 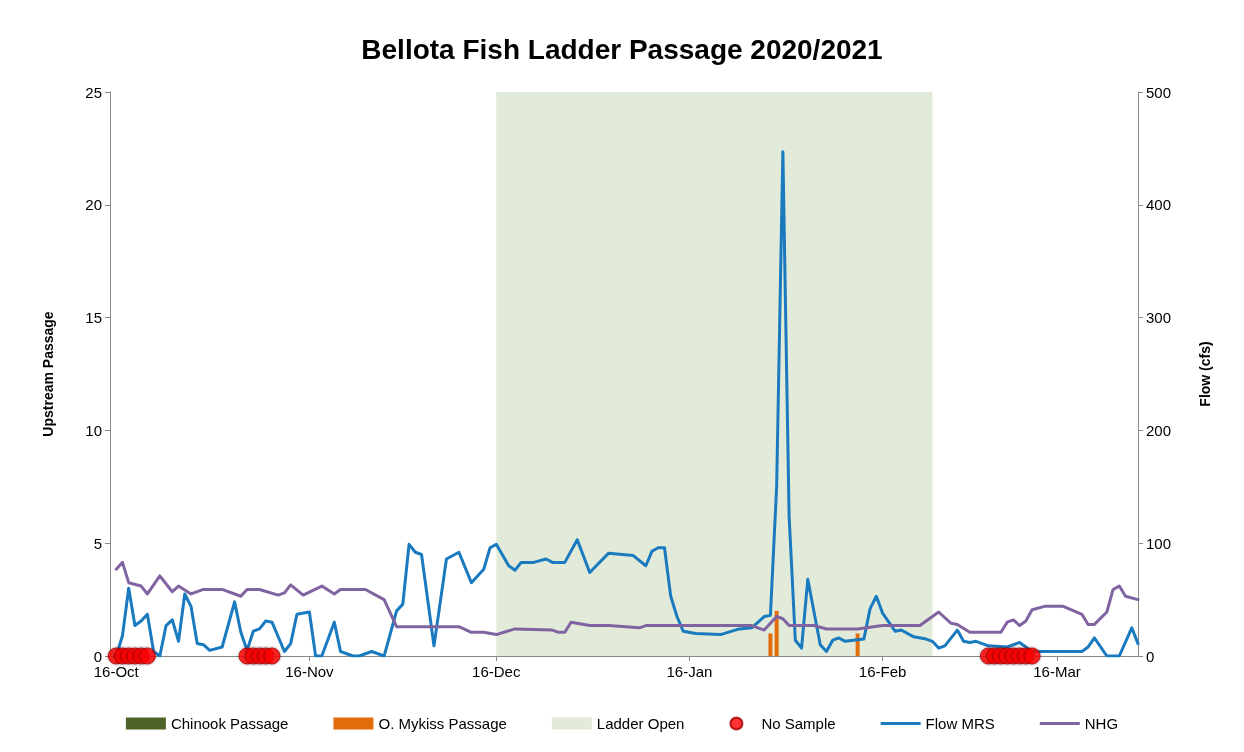 What do you see at coordinates (93, 205) in the screenshot?
I see `y-tick-label: 20` at bounding box center [93, 205].